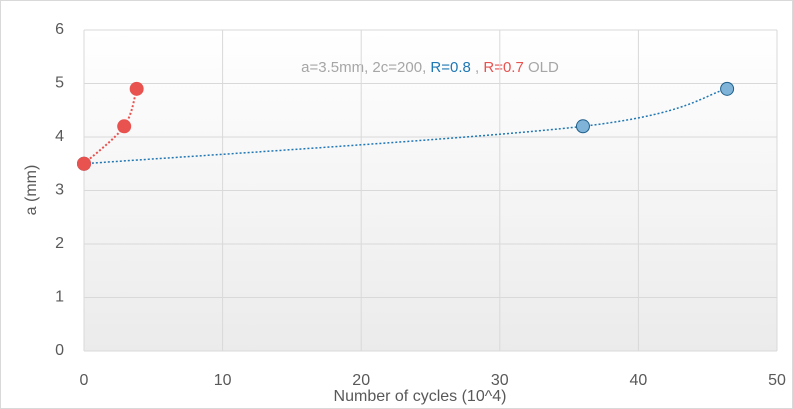 The width and height of the screenshot is (793, 409). I want to click on x-tick-label: 0, so click(84, 380).